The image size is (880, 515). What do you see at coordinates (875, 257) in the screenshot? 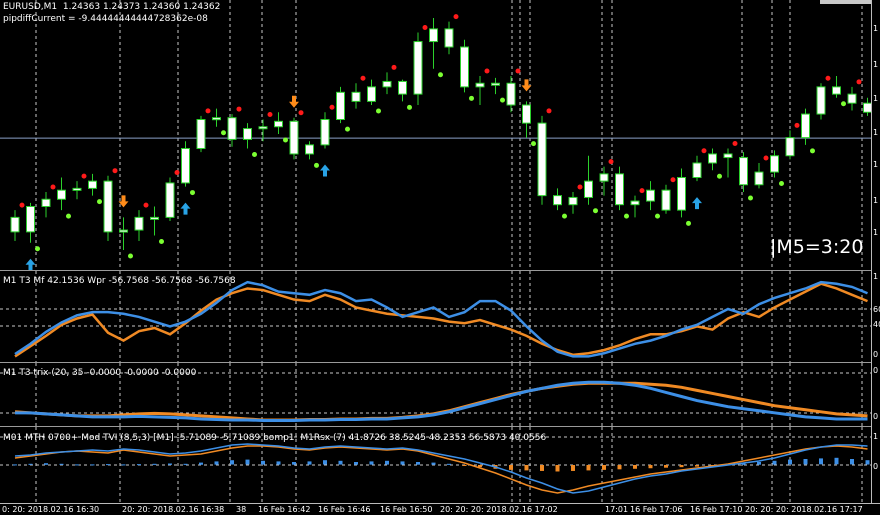
I see `price-axis` at bounding box center [875, 257].